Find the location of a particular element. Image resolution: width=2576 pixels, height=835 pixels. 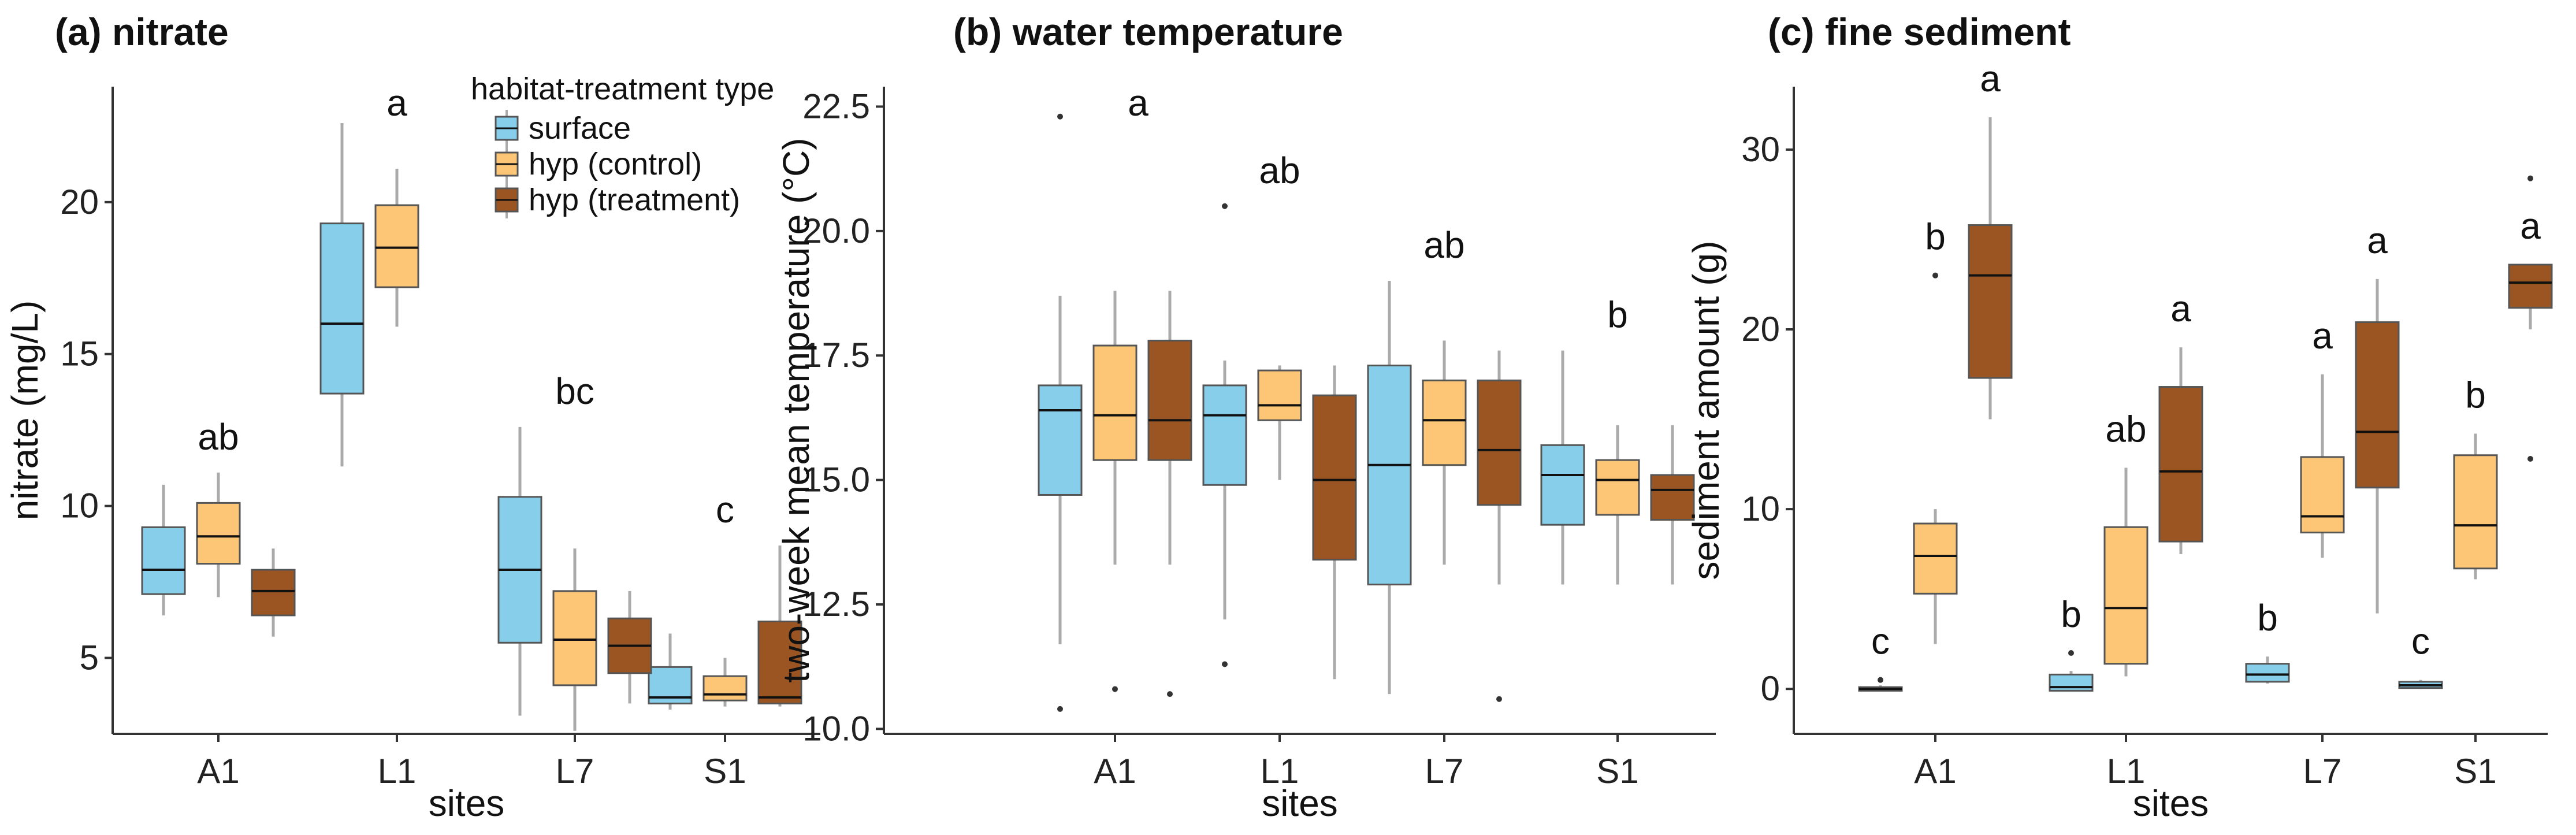

y-axis-label: nitrate (mg/L) is located at coordinates (25, 410).